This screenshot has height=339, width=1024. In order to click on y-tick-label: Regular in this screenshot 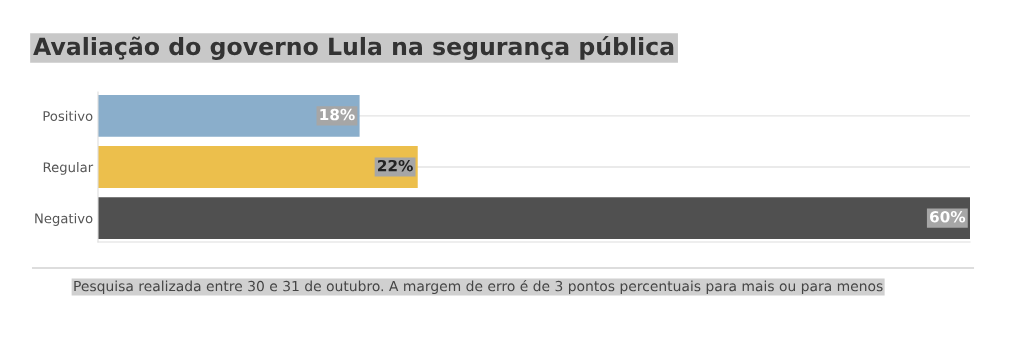, I will do `click(68, 168)`.